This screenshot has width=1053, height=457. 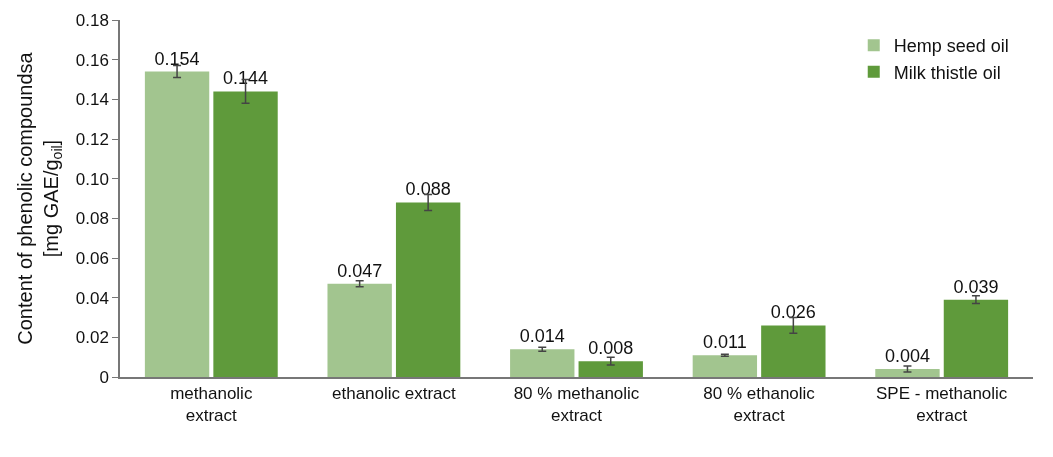 What do you see at coordinates (92, 60) in the screenshot?
I see `y-tick-label: 0.16` at bounding box center [92, 60].